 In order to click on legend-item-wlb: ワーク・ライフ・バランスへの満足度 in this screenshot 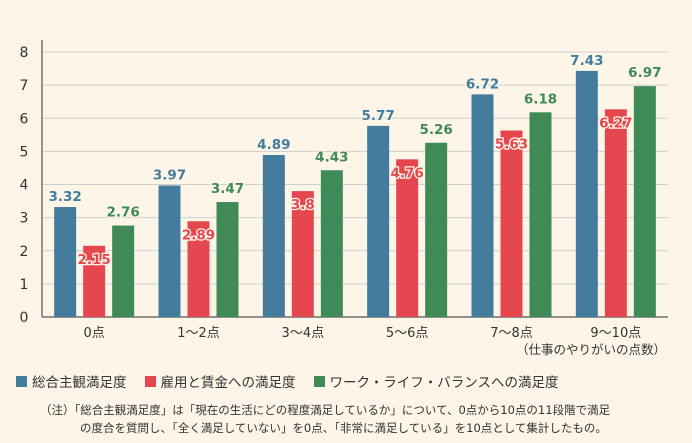, I will do `click(436, 381)`.